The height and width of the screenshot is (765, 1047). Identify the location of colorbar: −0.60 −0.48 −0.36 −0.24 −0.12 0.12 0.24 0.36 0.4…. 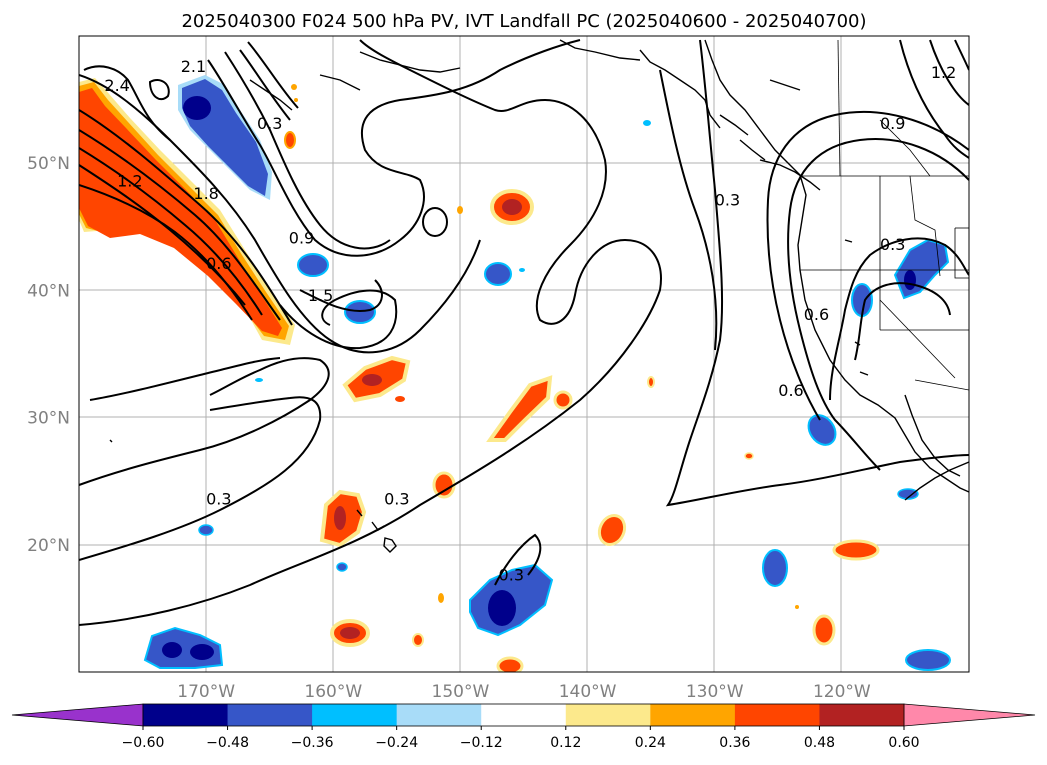
(523, 727).